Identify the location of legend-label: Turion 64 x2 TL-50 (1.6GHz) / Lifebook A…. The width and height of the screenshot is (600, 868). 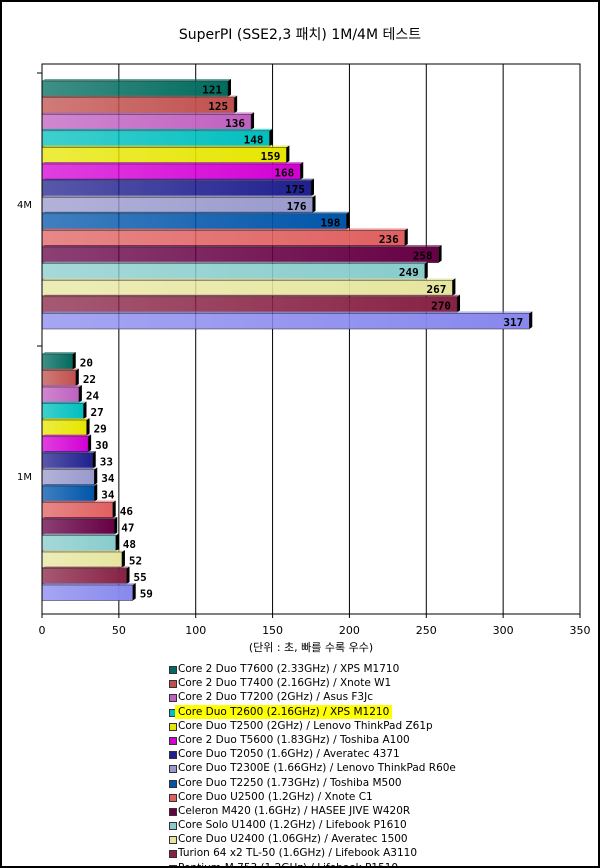
(298, 853).